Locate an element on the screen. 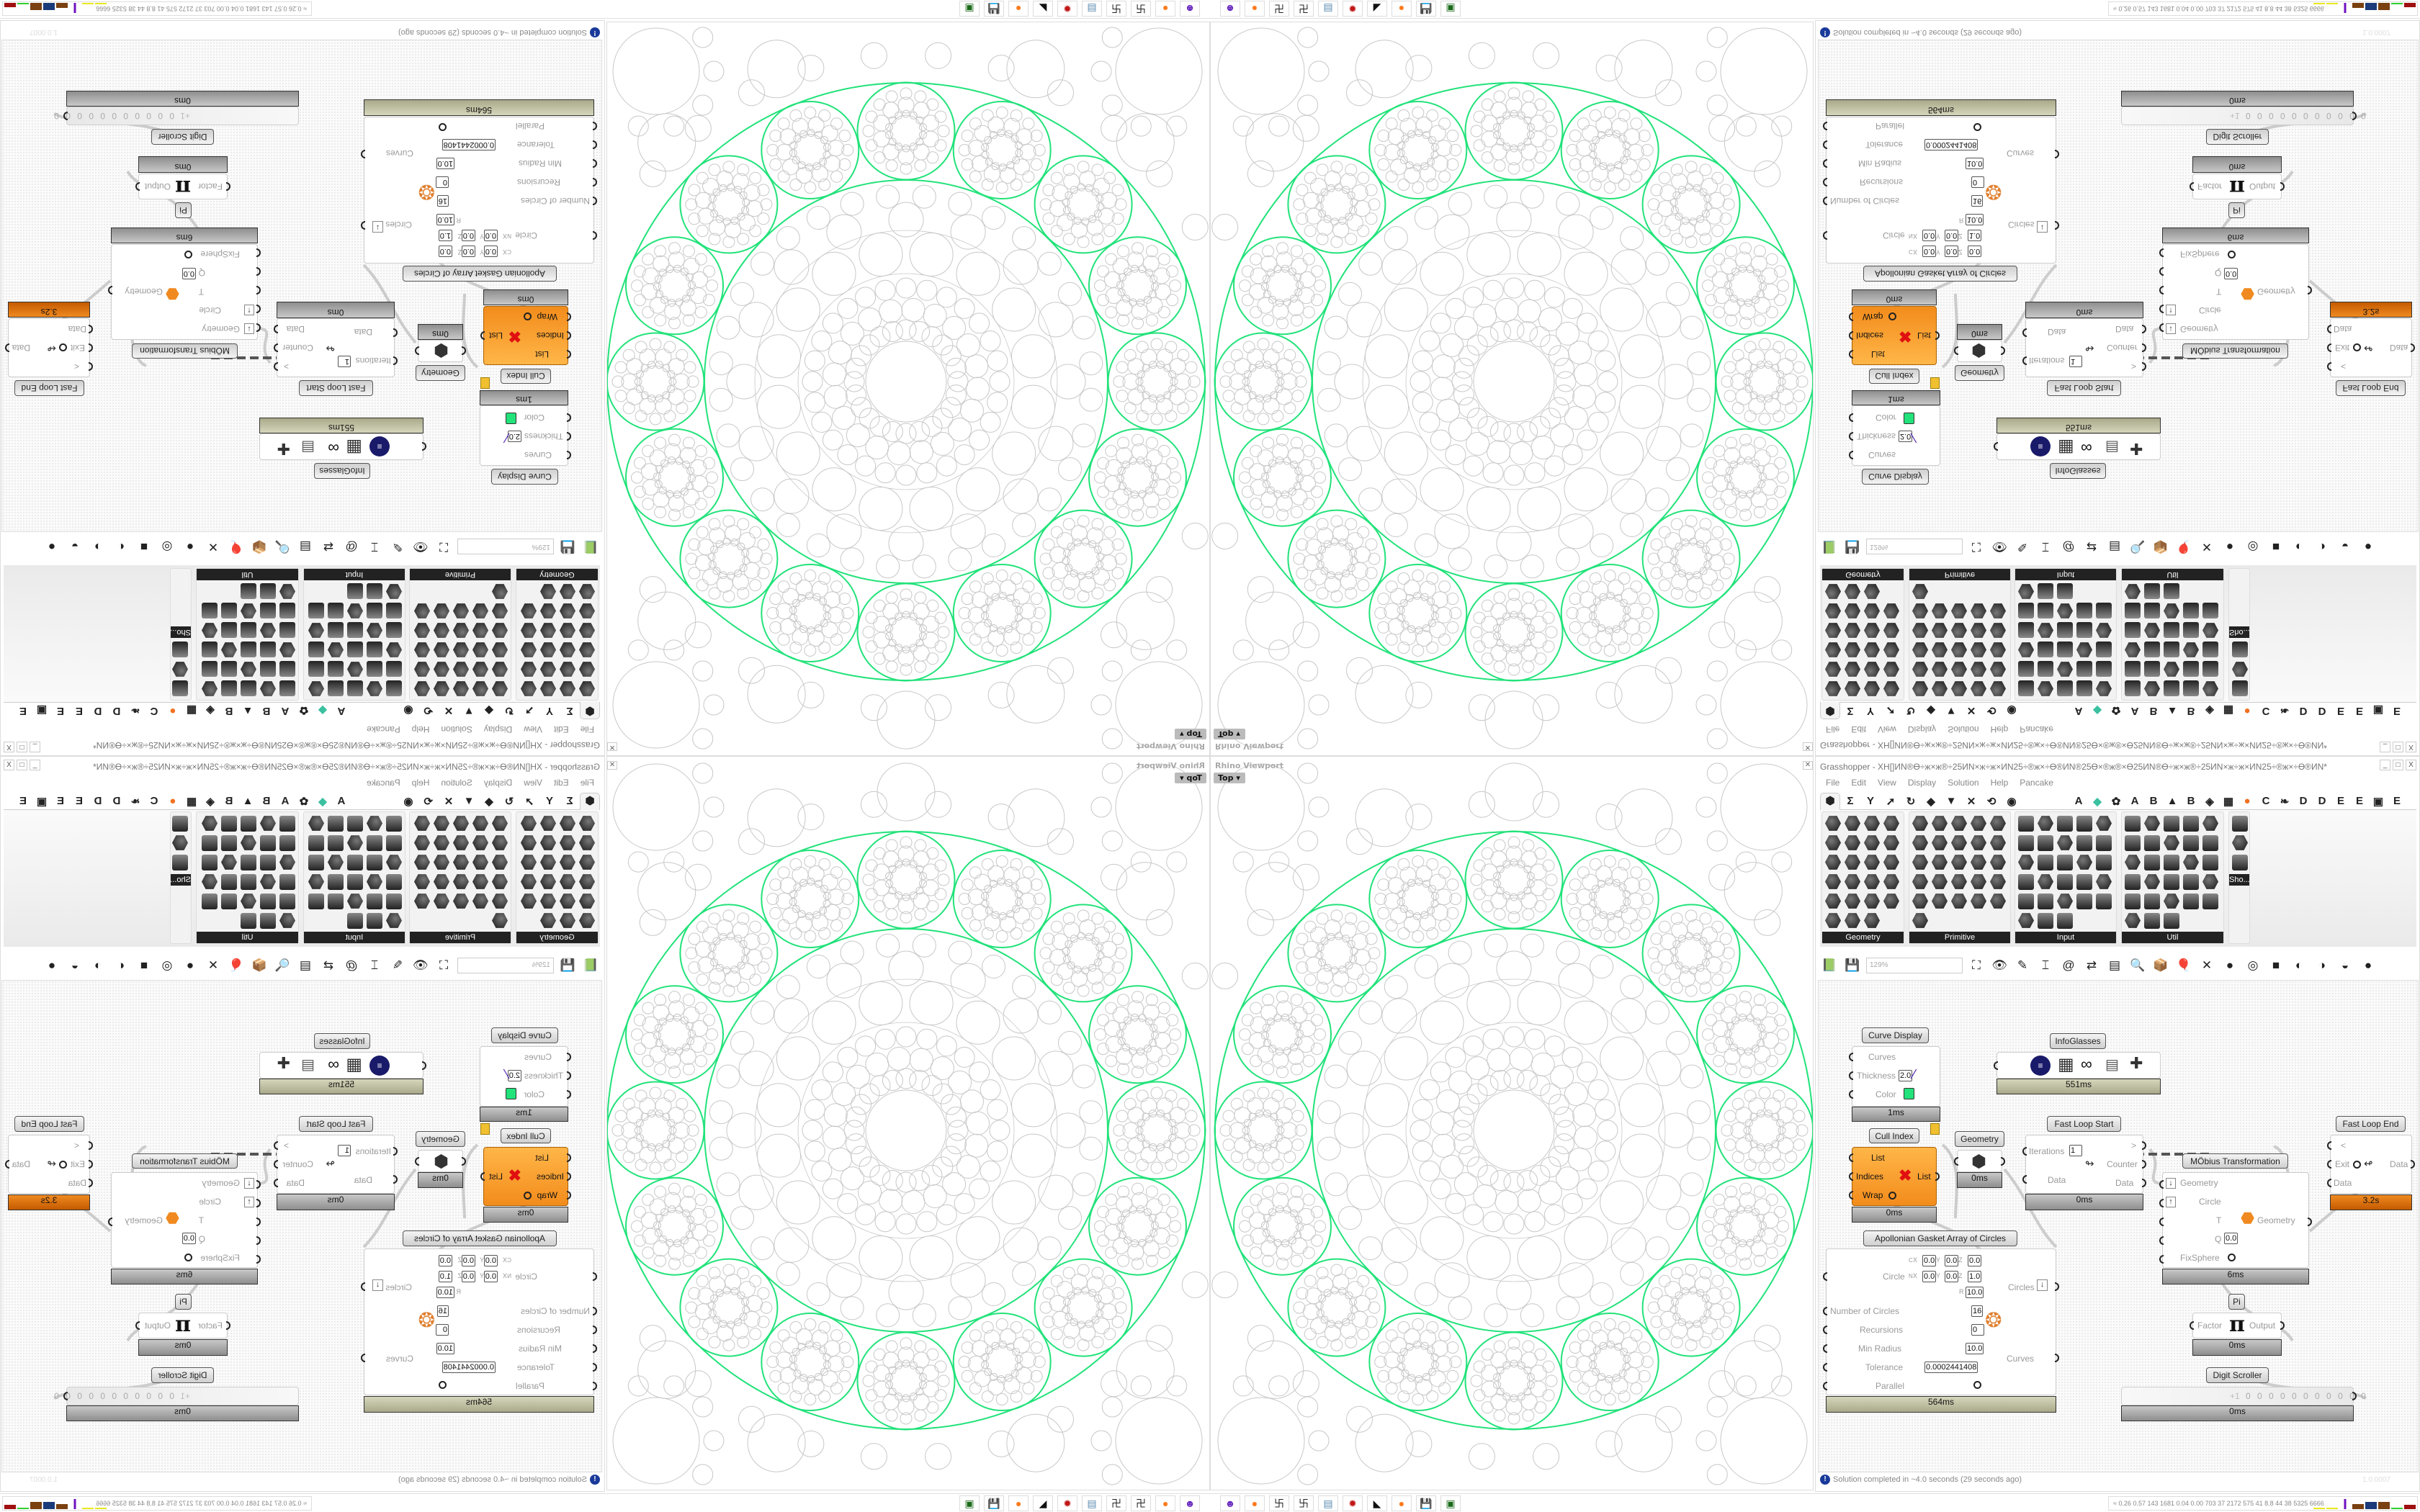  menu-help: Help is located at coordinates (420, 729).